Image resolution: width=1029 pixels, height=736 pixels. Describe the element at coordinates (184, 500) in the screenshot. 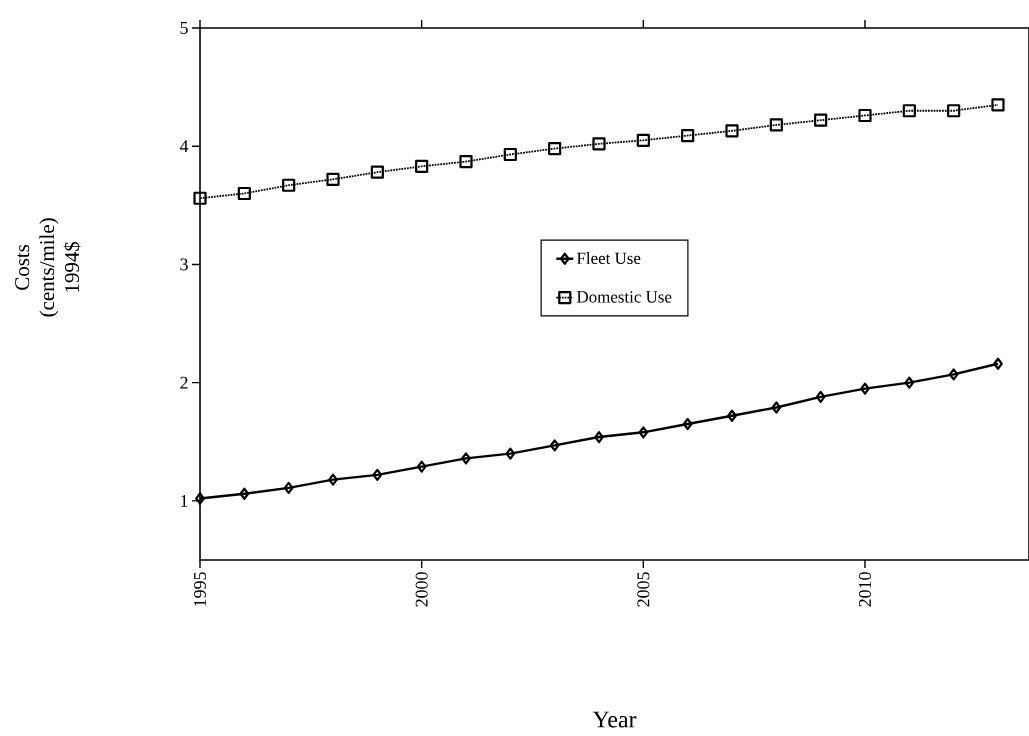

I see `y-tick-label: 1` at that location.